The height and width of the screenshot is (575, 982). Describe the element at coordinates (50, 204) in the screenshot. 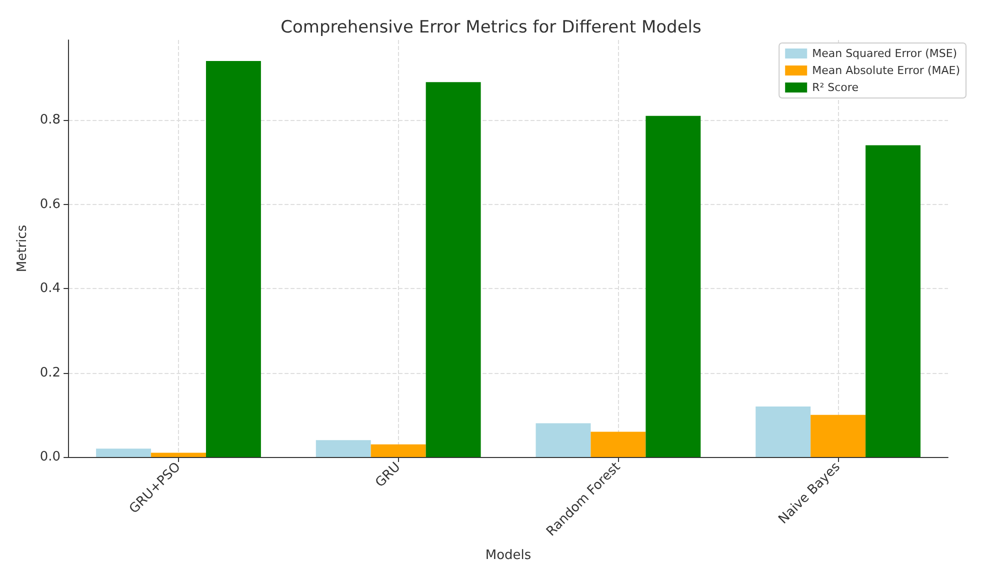

I see `y-tick-label: 0.6` at that location.